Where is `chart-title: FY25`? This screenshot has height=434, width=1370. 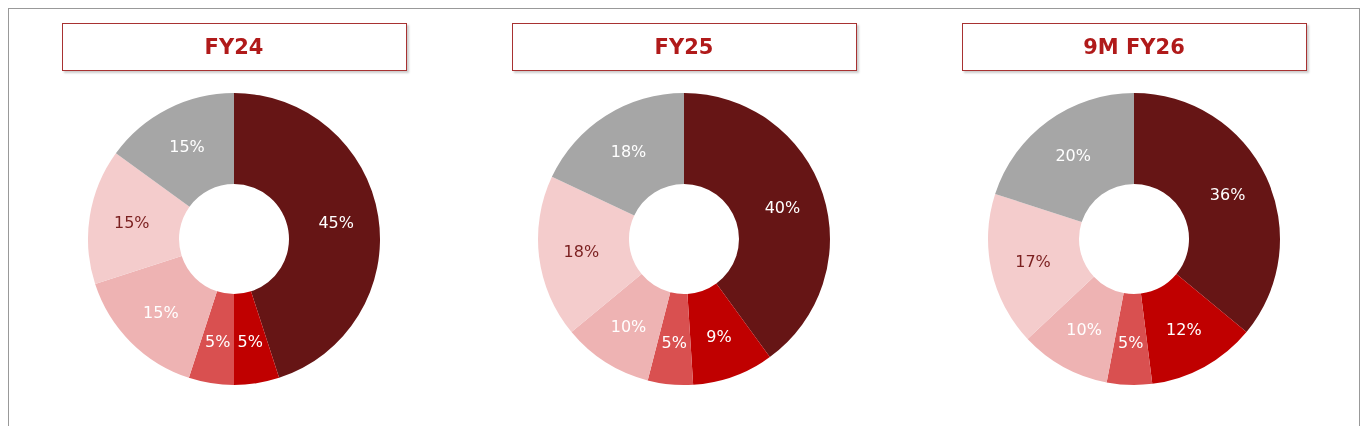
chart-title: FY25 is located at coordinates (684, 47).